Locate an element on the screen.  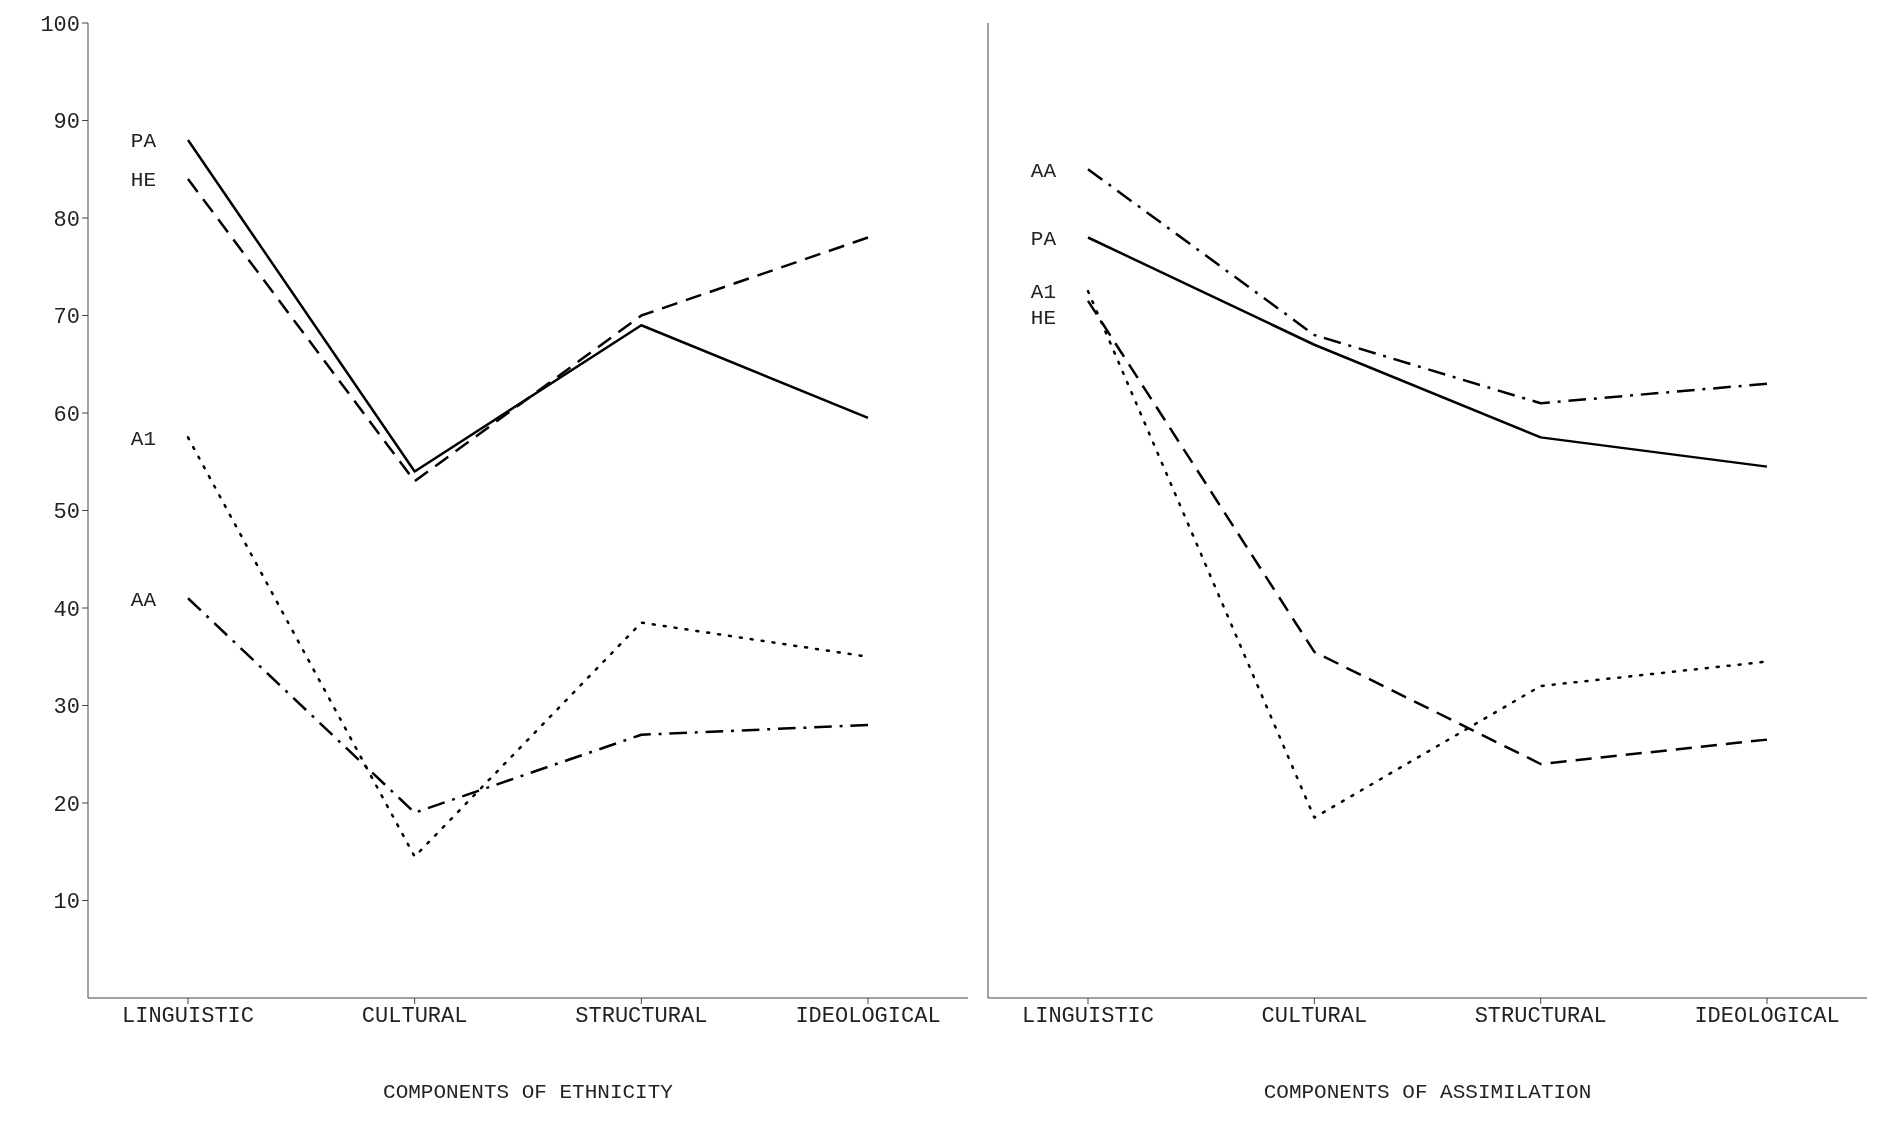
y-tick-label: 80 is located at coordinates (66, 220).